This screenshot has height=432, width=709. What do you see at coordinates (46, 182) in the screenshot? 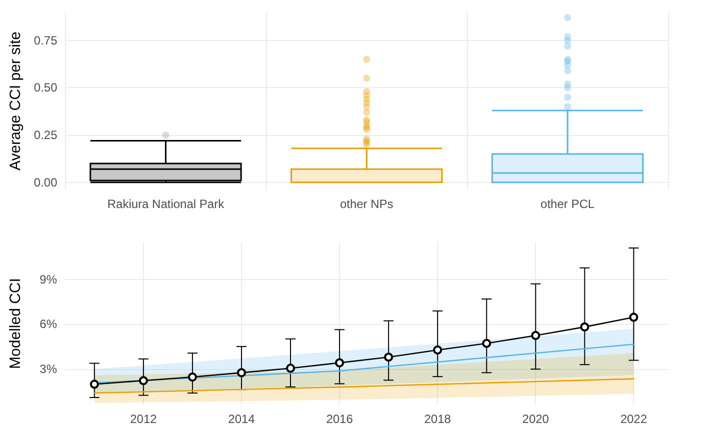
I see `y-tick-label: 0.00` at bounding box center [46, 182].